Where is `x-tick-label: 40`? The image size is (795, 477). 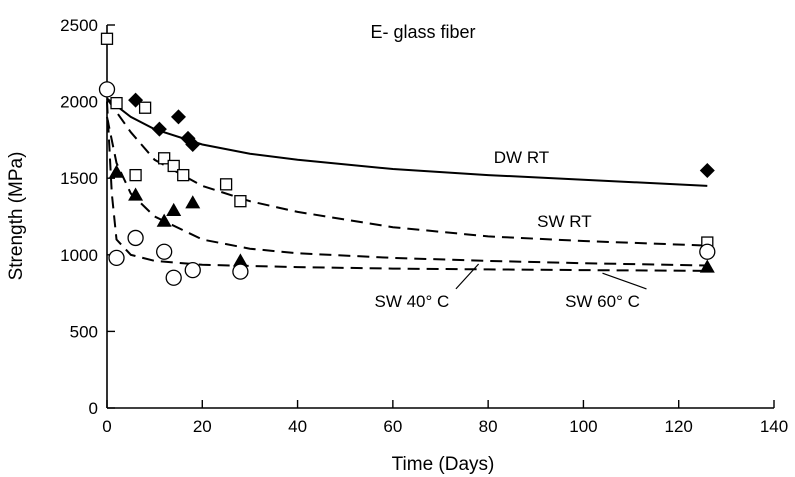
x-tick-label: 40 is located at coordinates (297, 426).